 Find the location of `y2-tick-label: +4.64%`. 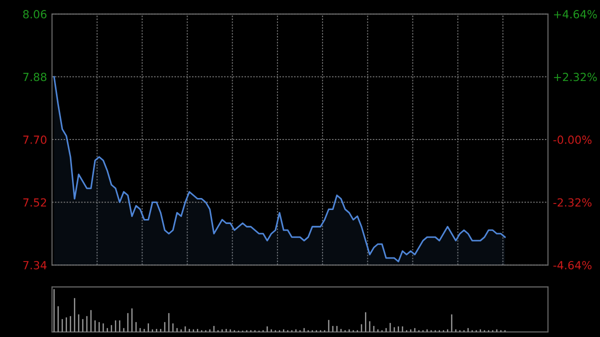

y2-tick-label: +4.64% is located at coordinates (575, 14).